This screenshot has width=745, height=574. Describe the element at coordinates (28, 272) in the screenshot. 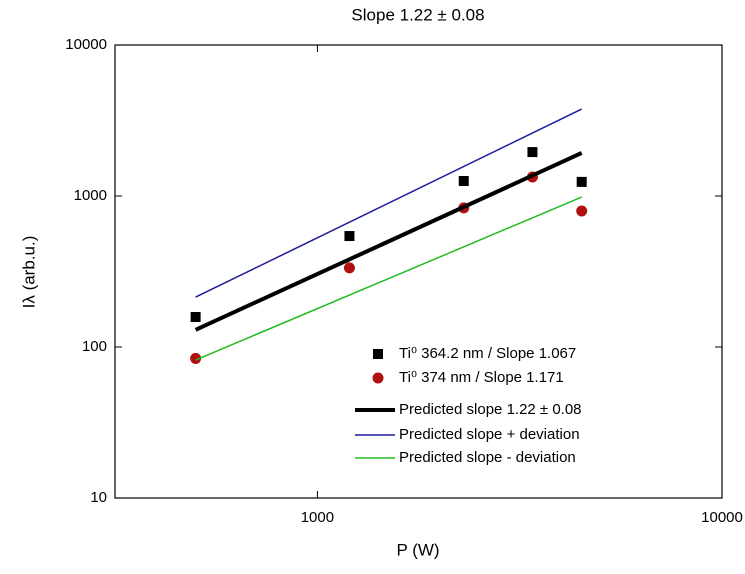

I see `y-axis-label: Iλ (arb.u.)` at that location.